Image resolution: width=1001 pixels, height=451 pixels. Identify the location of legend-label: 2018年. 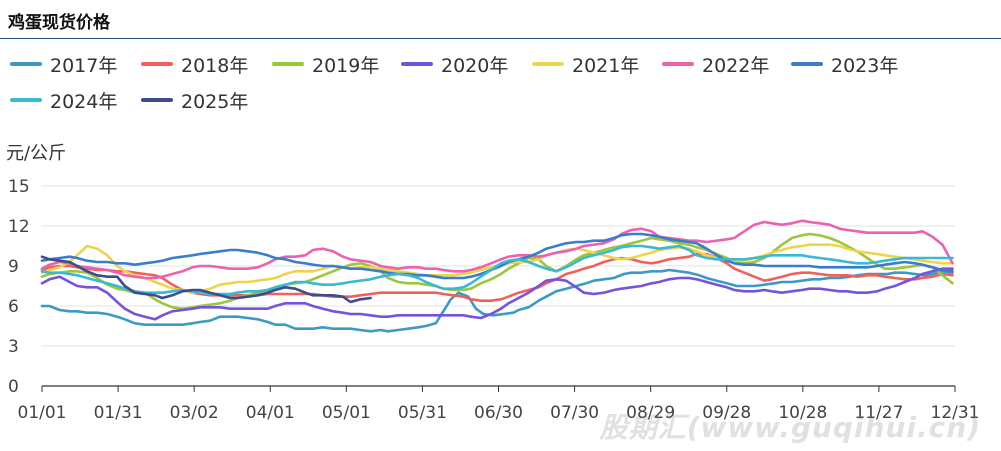
(215, 65).